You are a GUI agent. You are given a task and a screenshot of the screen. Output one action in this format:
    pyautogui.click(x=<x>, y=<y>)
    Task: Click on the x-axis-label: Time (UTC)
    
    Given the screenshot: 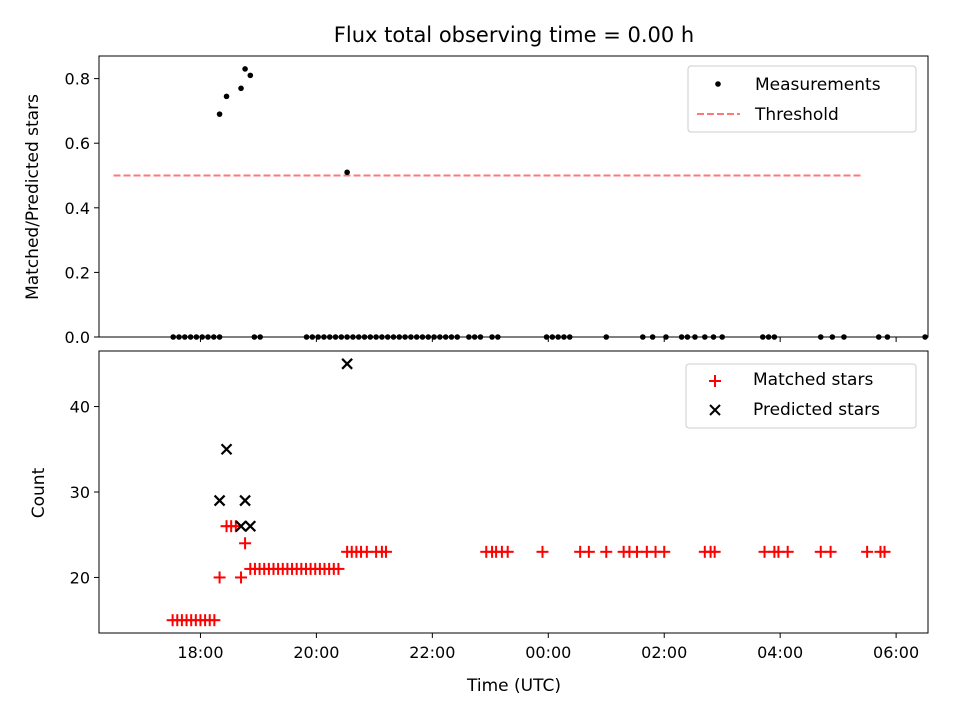 What is the action you would take?
    pyautogui.click(x=513, y=686)
    